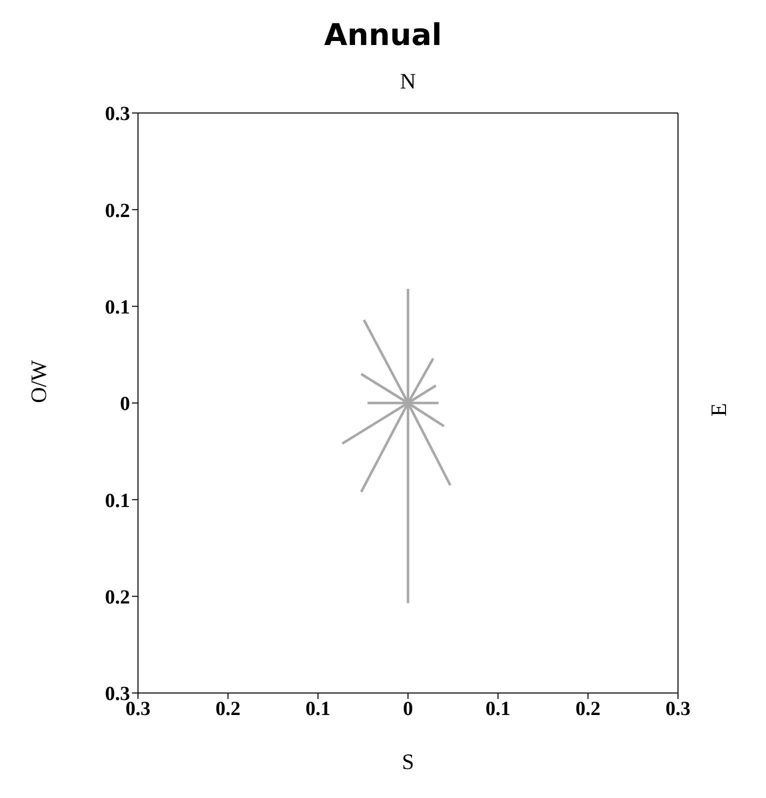 This screenshot has width=766, height=798. What do you see at coordinates (117, 114) in the screenshot?
I see `y-tick-label: 0.3` at bounding box center [117, 114].